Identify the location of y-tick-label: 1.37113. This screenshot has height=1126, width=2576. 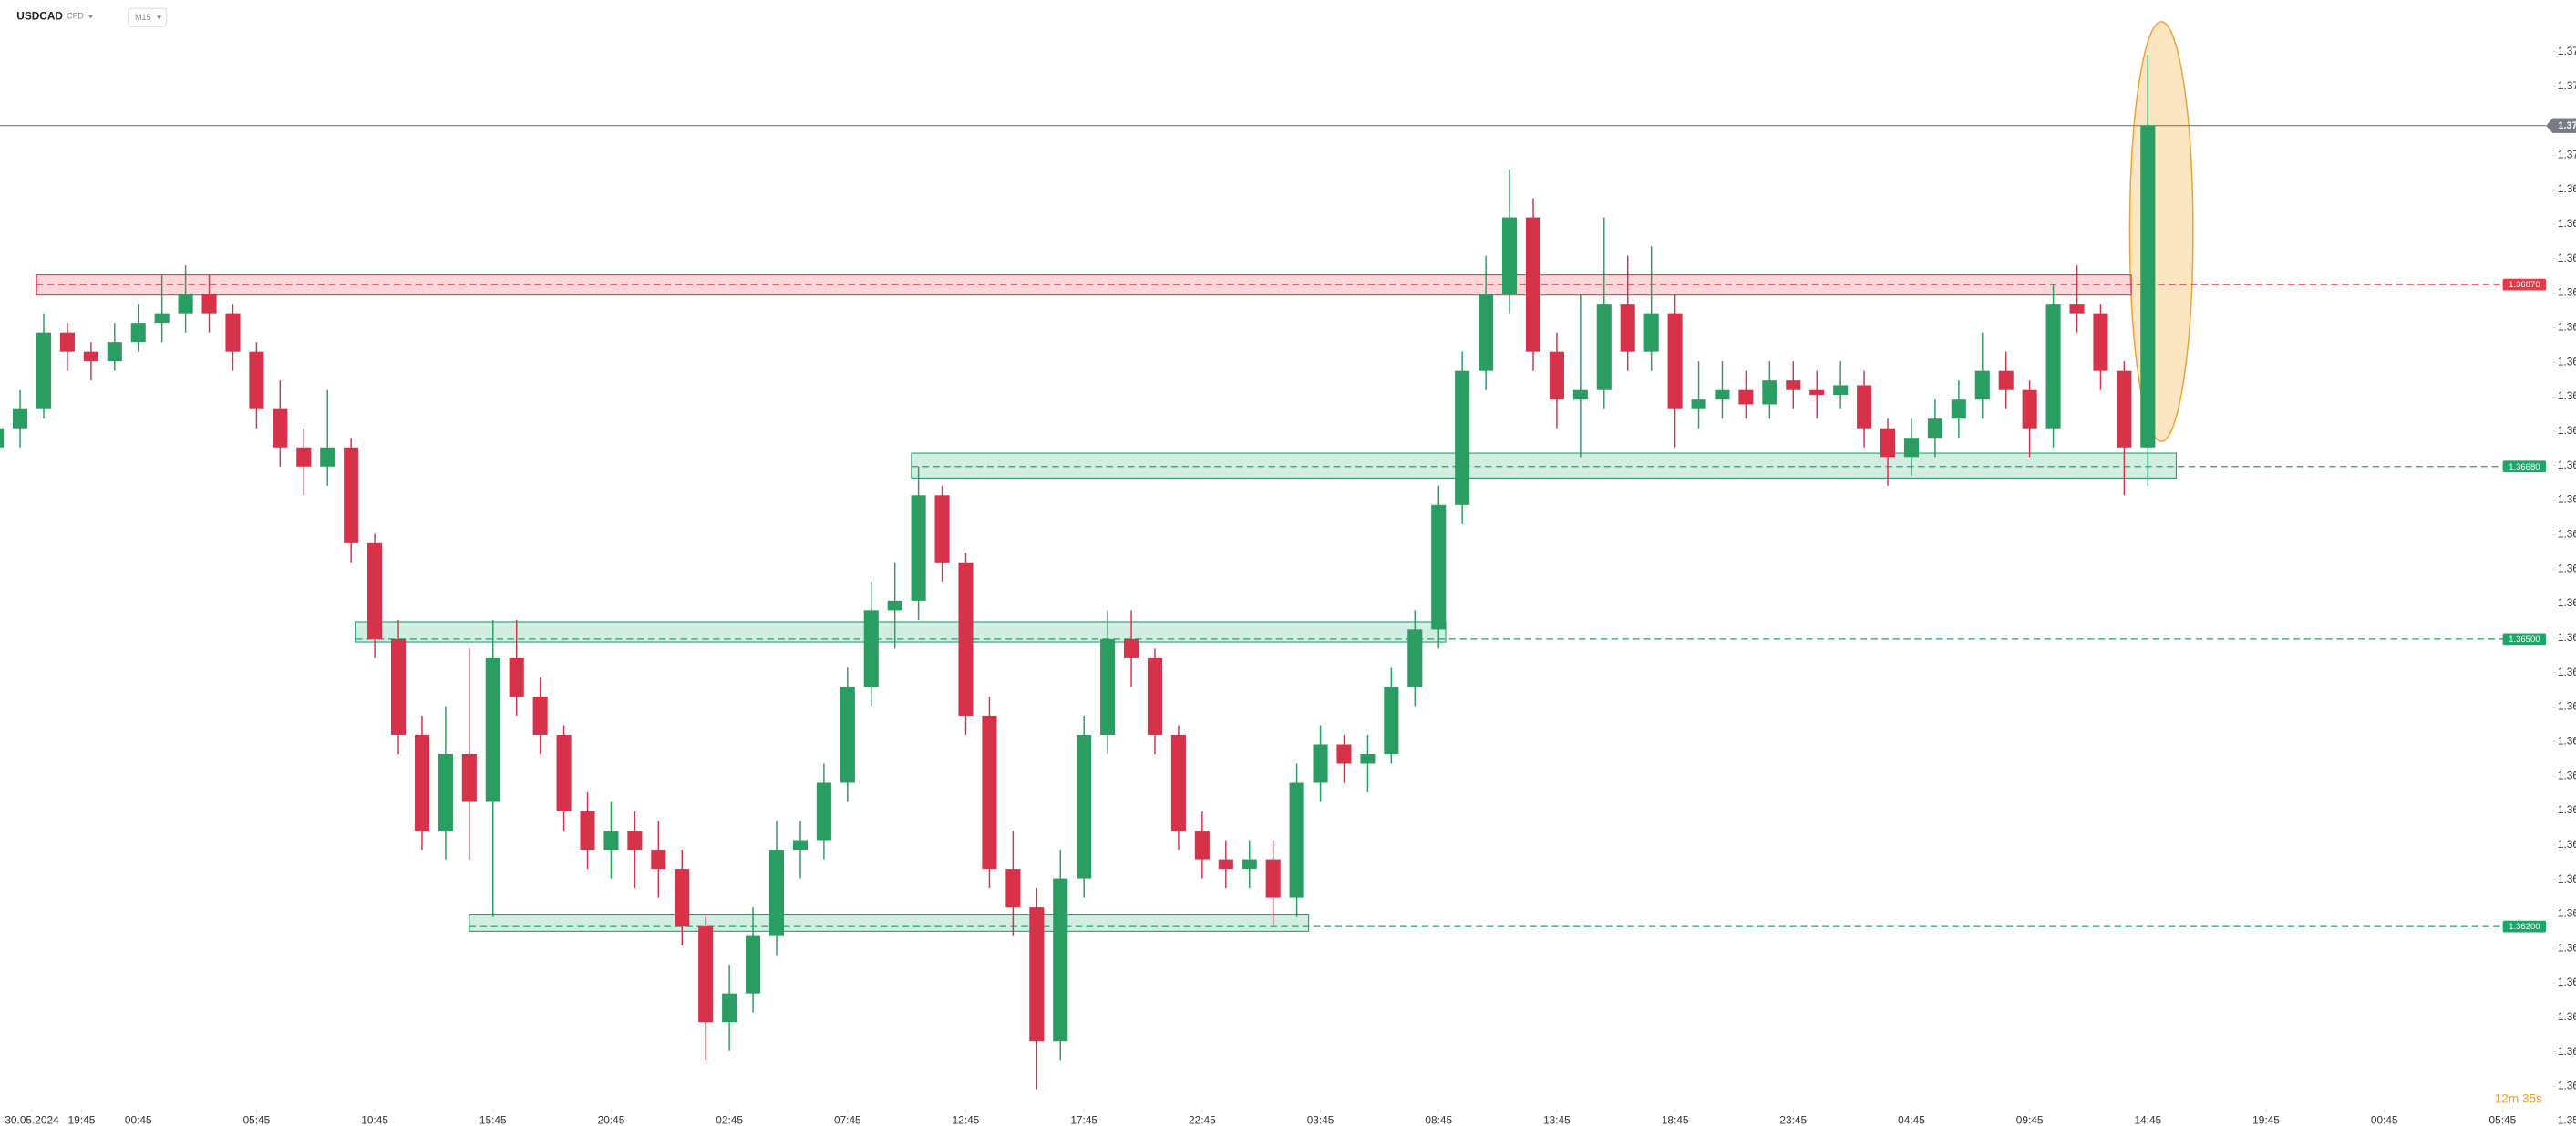
(2567, 51).